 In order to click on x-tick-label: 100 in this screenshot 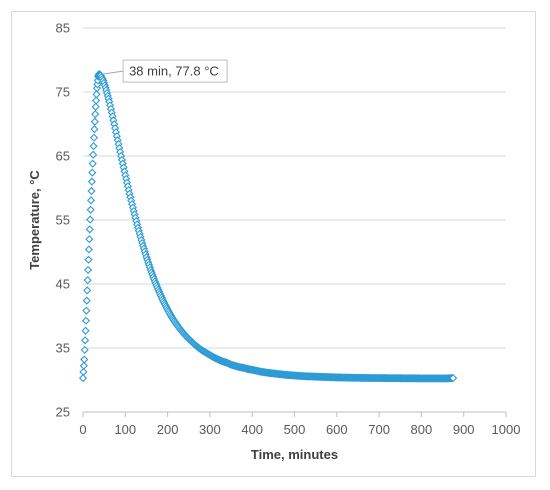, I will do `click(125, 429)`.